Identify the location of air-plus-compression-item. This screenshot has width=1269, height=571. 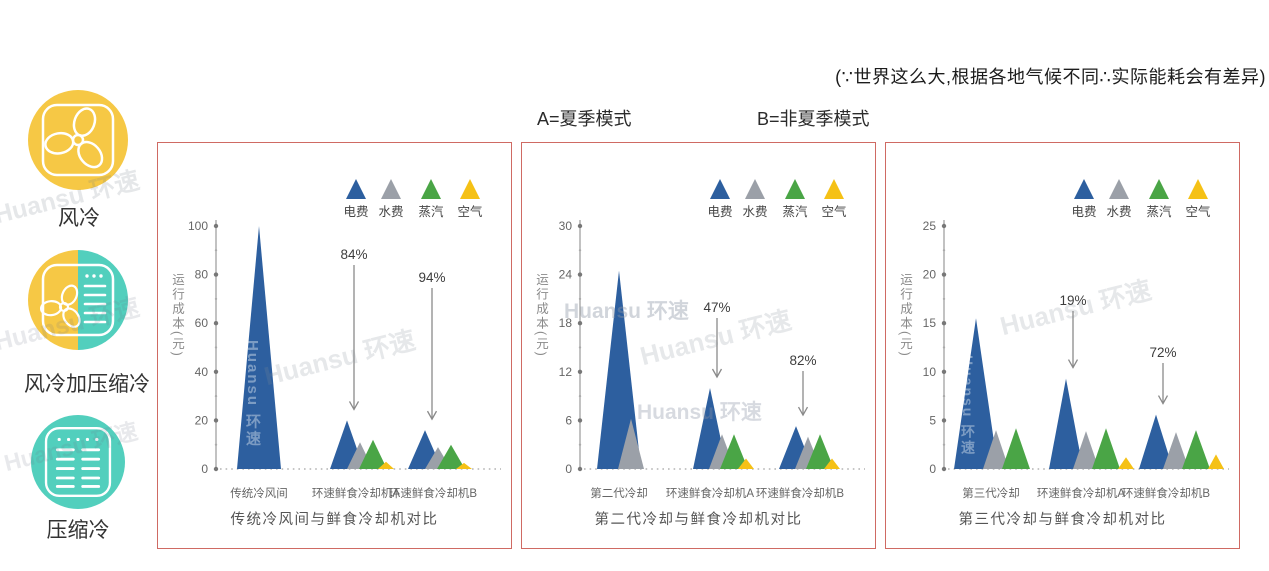
(78, 300).